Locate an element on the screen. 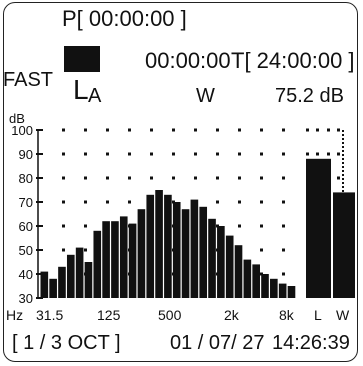 The width and height of the screenshot is (363, 366). weighting-subscript: A is located at coordinates (95, 96).